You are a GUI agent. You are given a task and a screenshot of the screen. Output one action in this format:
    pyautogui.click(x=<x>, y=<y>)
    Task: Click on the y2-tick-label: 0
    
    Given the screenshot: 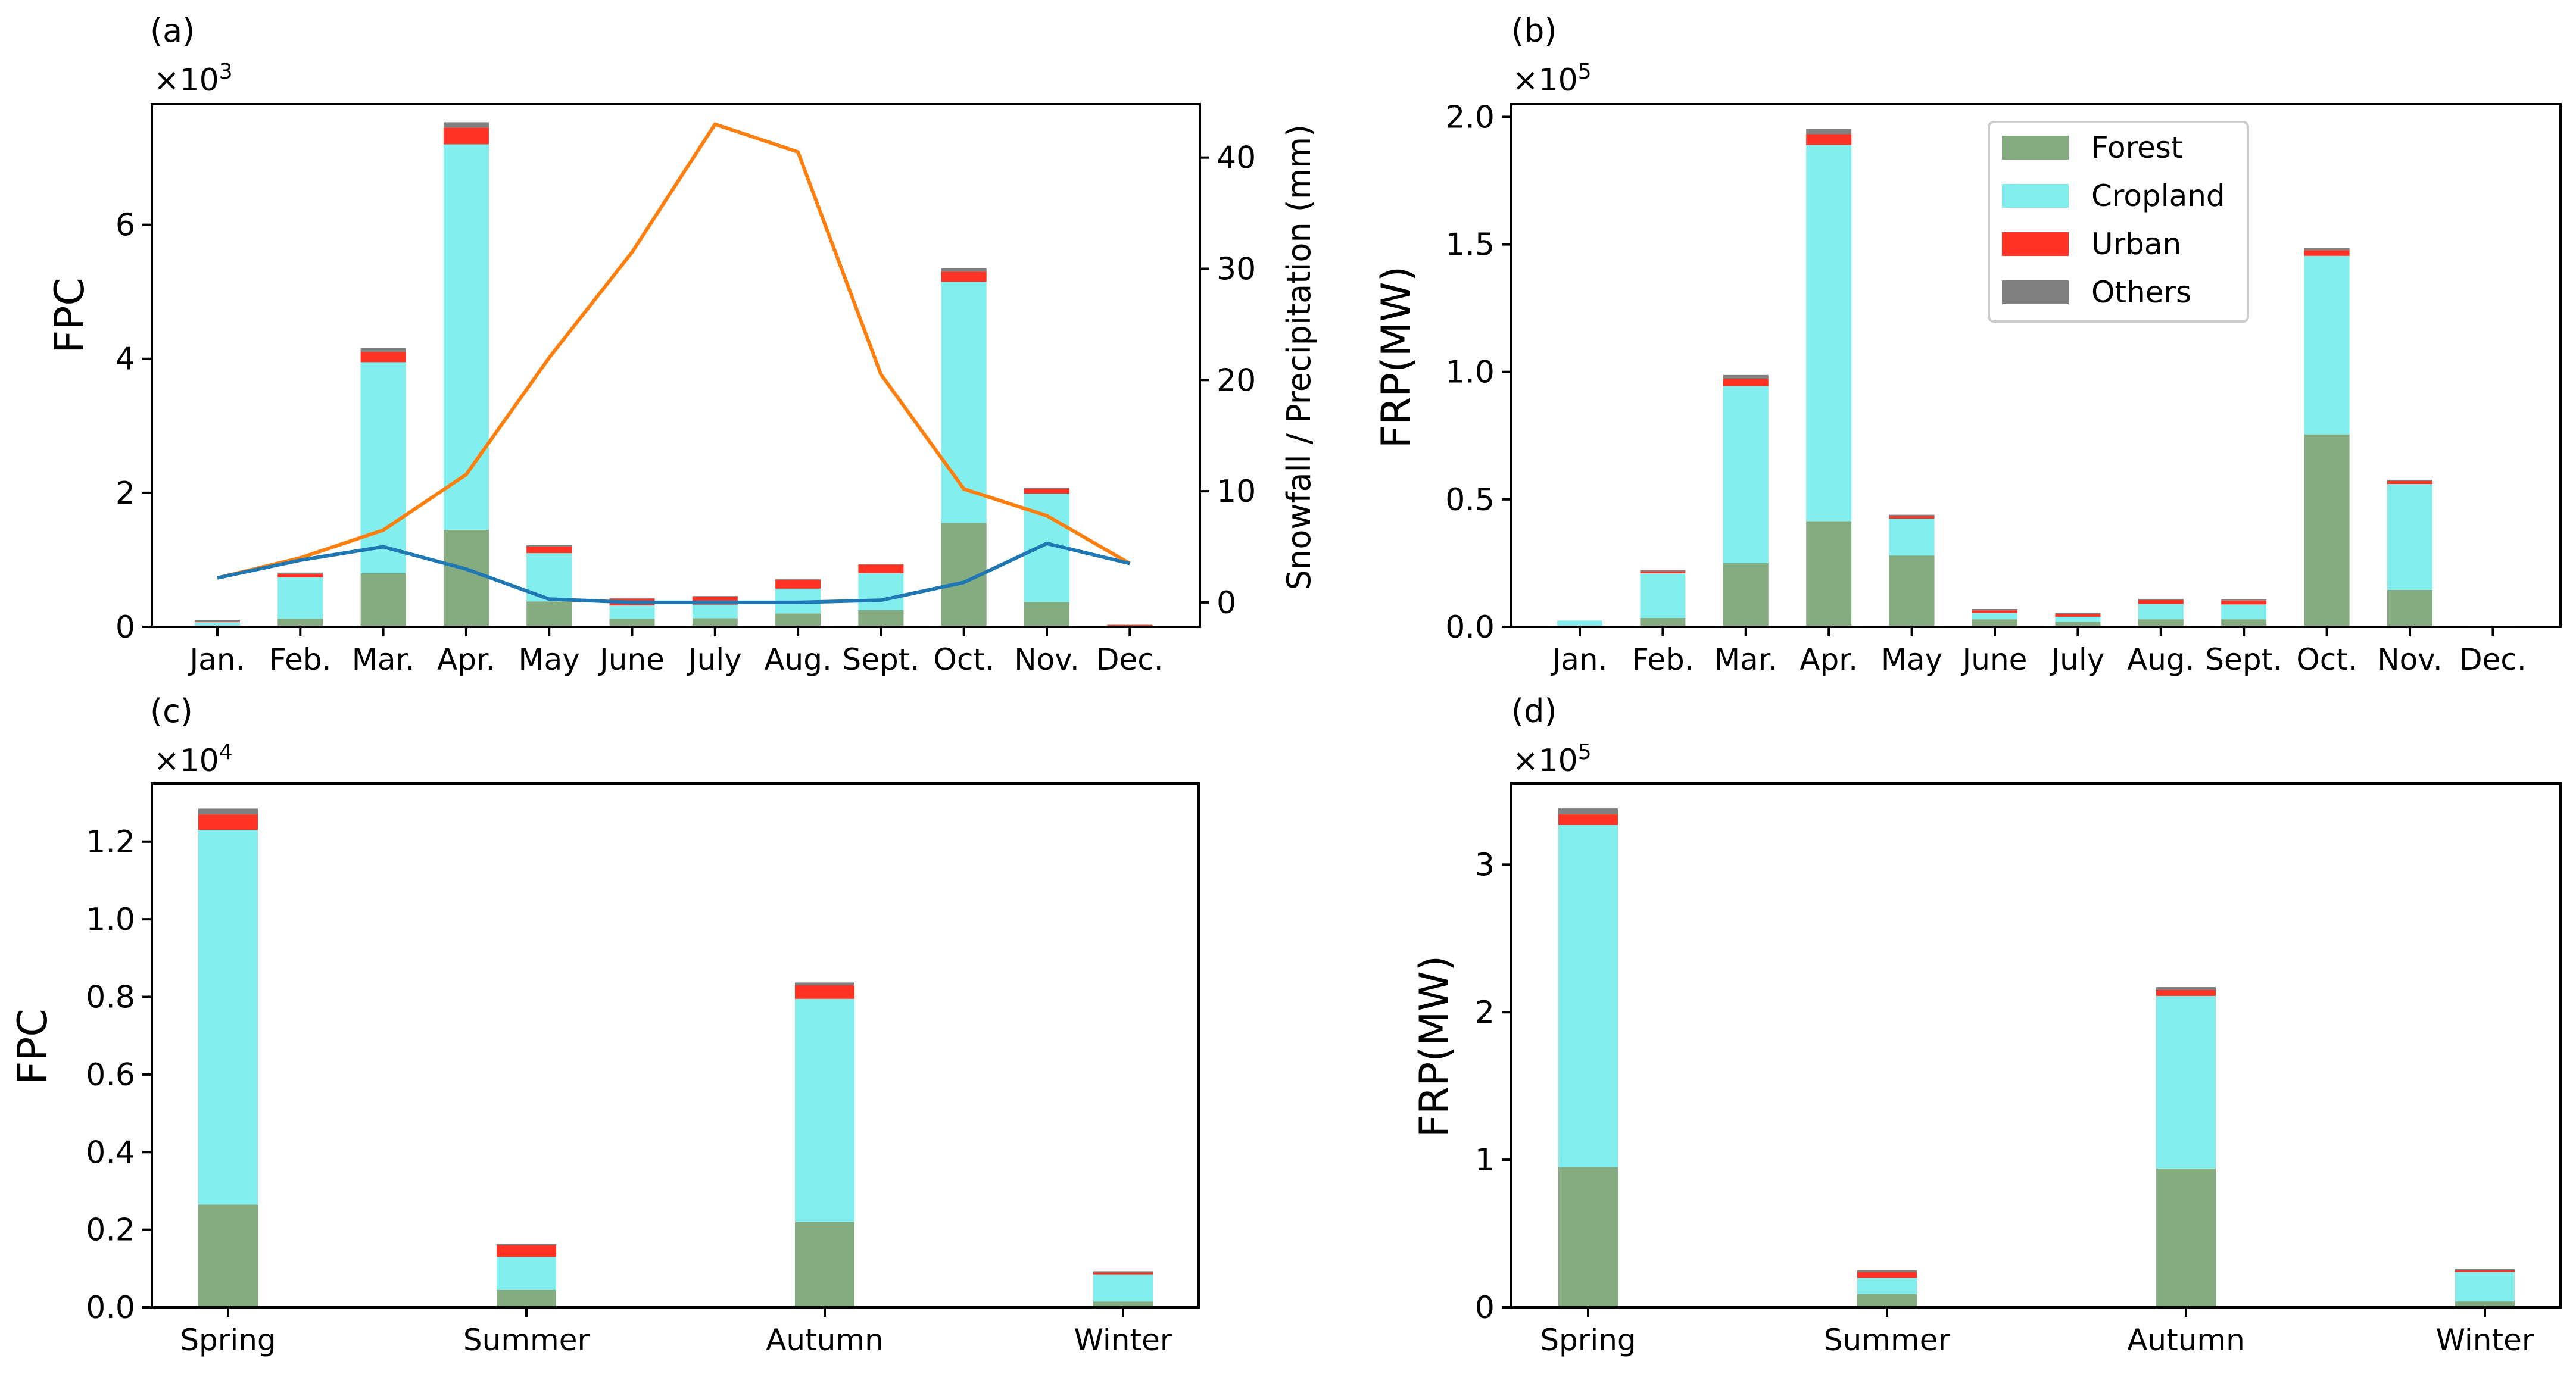 What is the action you would take?
    pyautogui.click(x=1226, y=603)
    